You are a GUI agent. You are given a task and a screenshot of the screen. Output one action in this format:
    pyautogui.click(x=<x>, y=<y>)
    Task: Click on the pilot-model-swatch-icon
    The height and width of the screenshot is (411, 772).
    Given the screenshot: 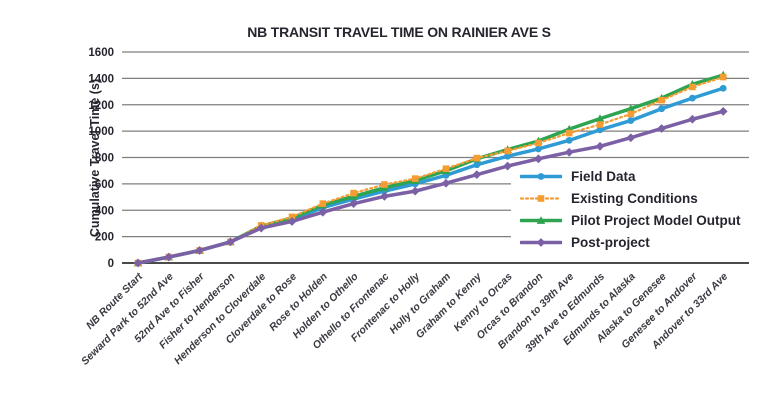 What is the action you would take?
    pyautogui.click(x=541, y=220)
    